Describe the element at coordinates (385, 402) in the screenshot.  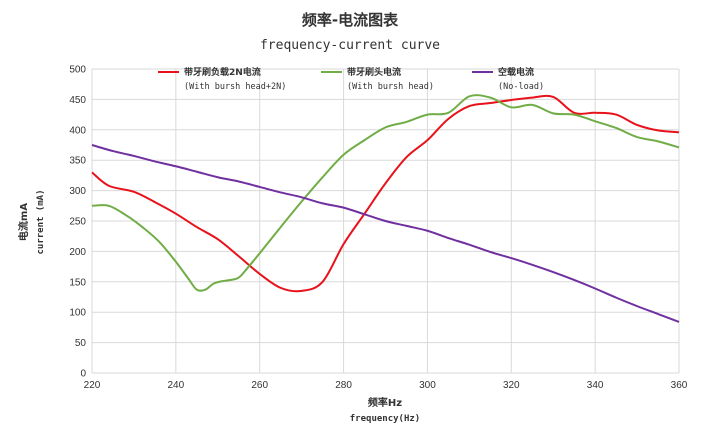
I see `x-axis-label: 频率Hz` at that location.